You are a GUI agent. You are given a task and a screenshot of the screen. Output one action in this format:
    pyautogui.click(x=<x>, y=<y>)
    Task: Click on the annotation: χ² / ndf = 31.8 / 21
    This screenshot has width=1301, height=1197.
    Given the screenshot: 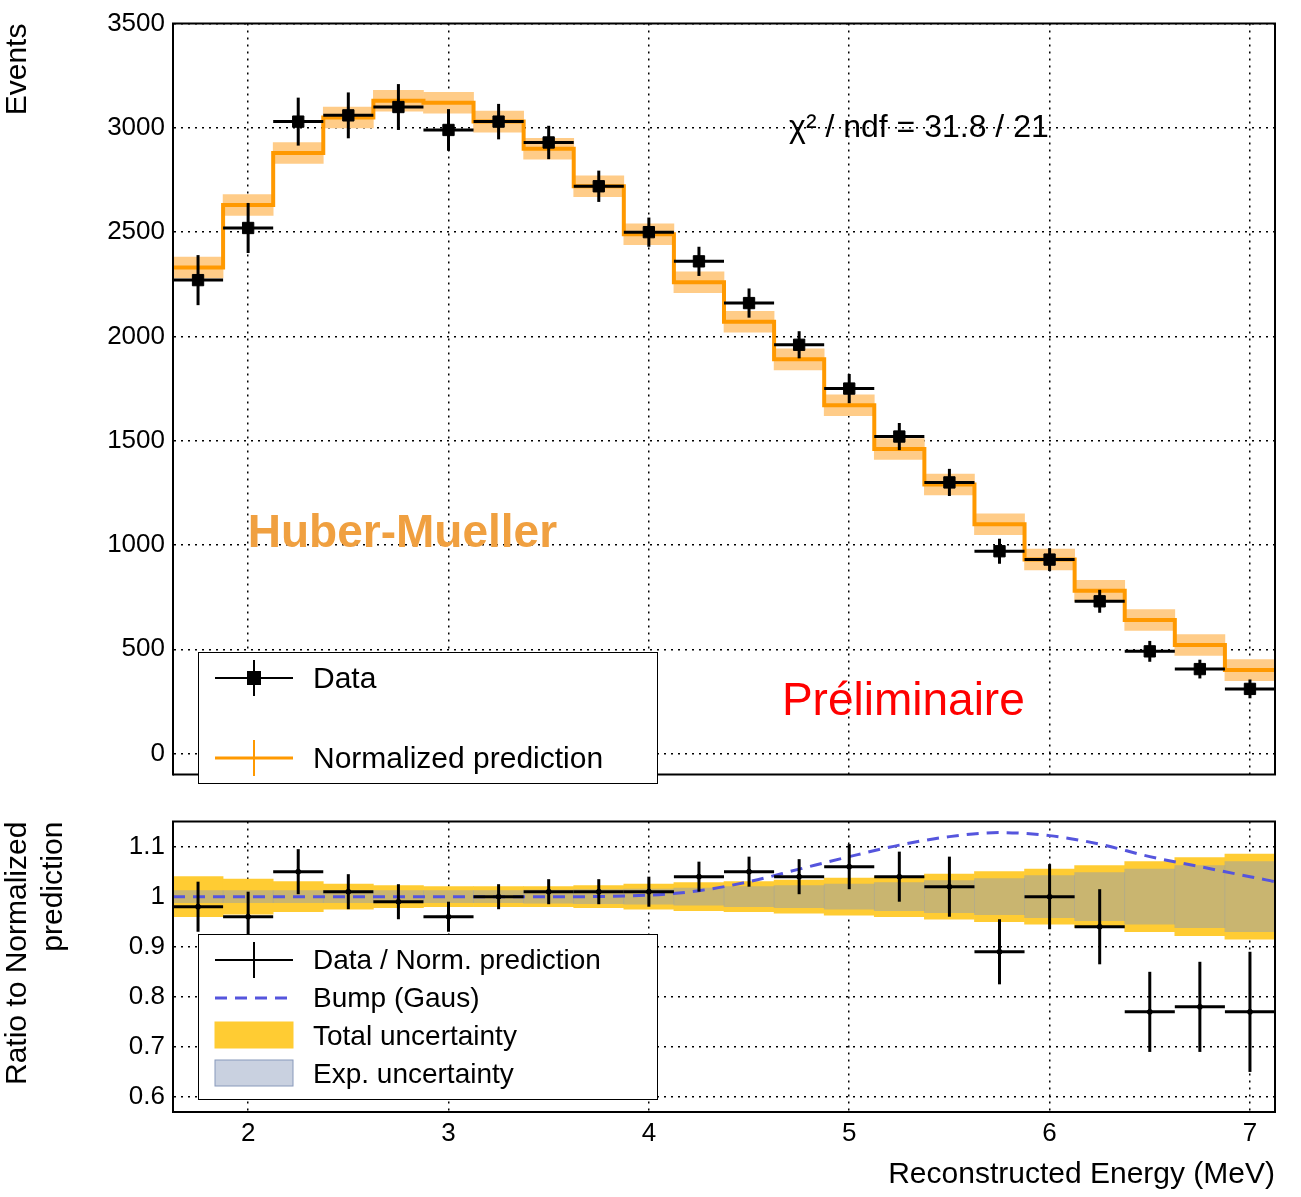 What is the action you would take?
    pyautogui.click(x=919, y=125)
    